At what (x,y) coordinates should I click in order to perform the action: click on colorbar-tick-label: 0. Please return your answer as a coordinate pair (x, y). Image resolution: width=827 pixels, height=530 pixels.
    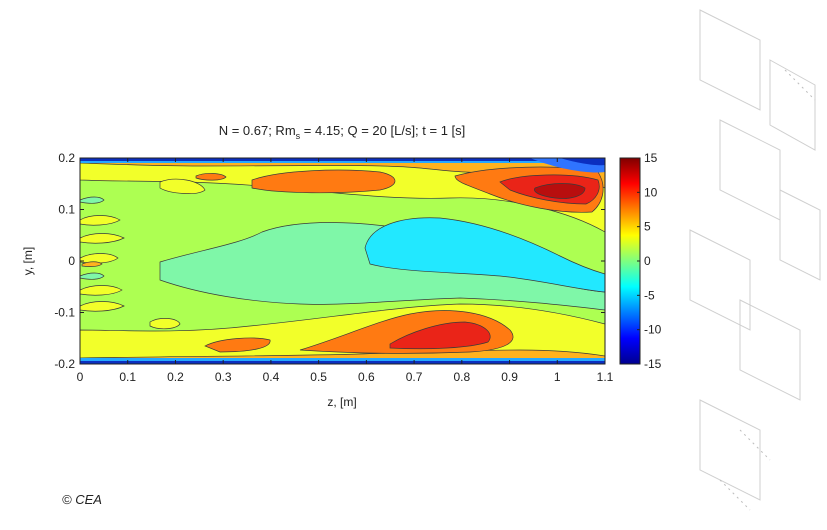
    Looking at the image, I should click on (647, 261).